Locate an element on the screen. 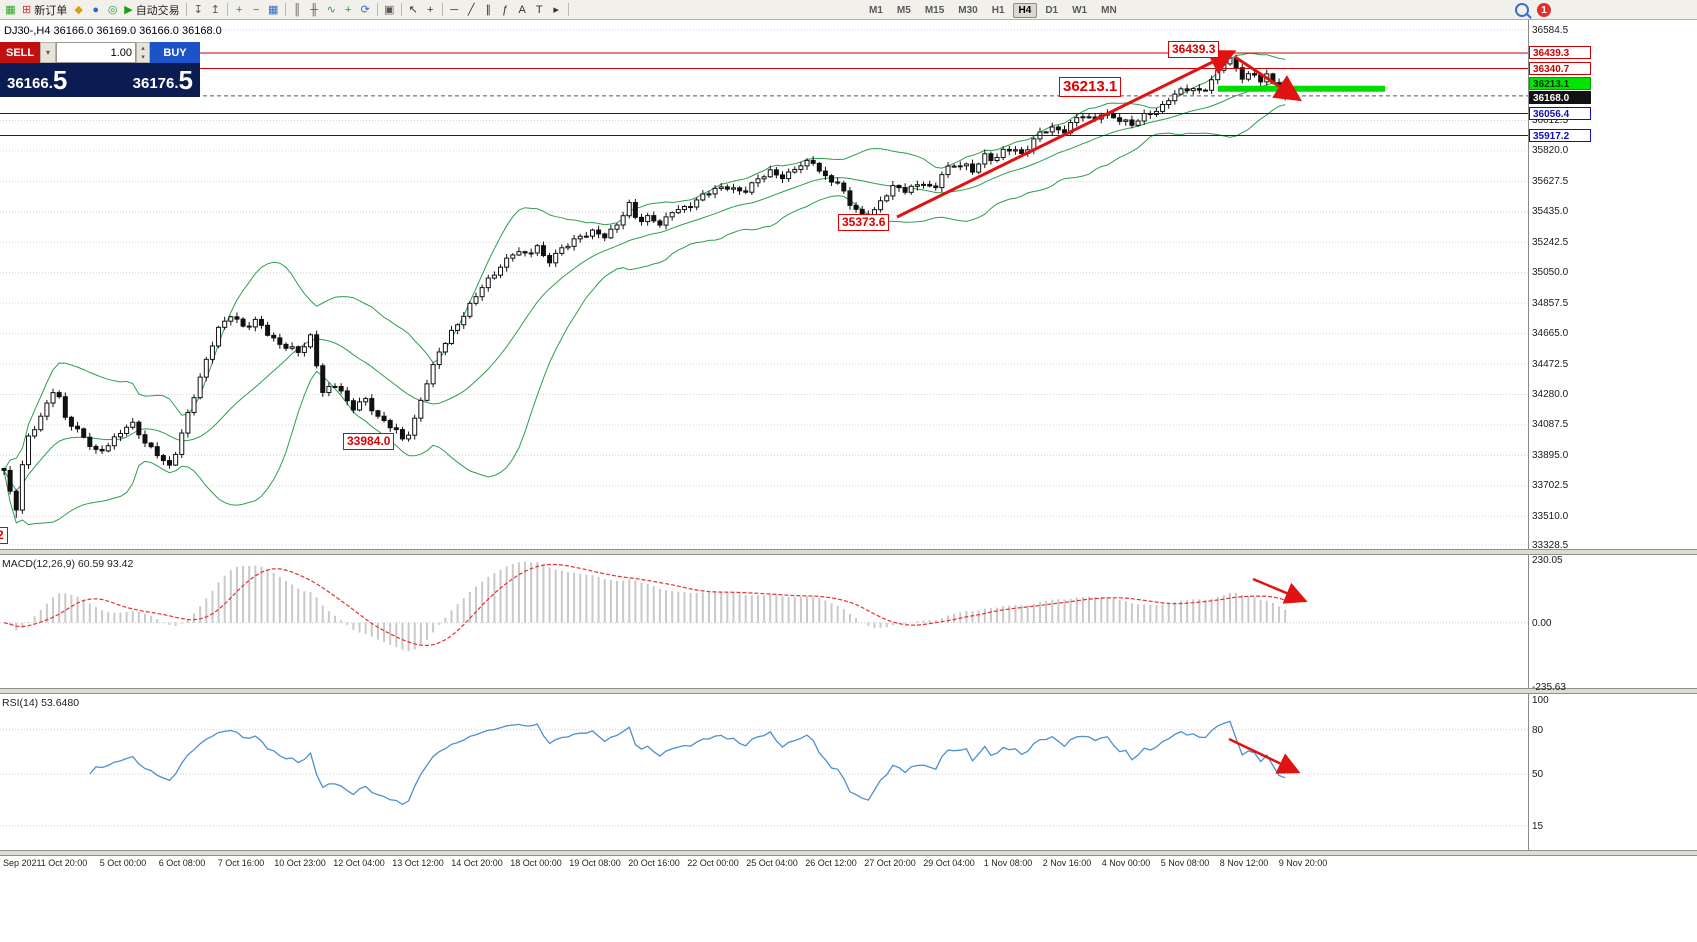 The height and width of the screenshot is (942, 1697). channel-tool-icon: ∥ is located at coordinates (488, 9).